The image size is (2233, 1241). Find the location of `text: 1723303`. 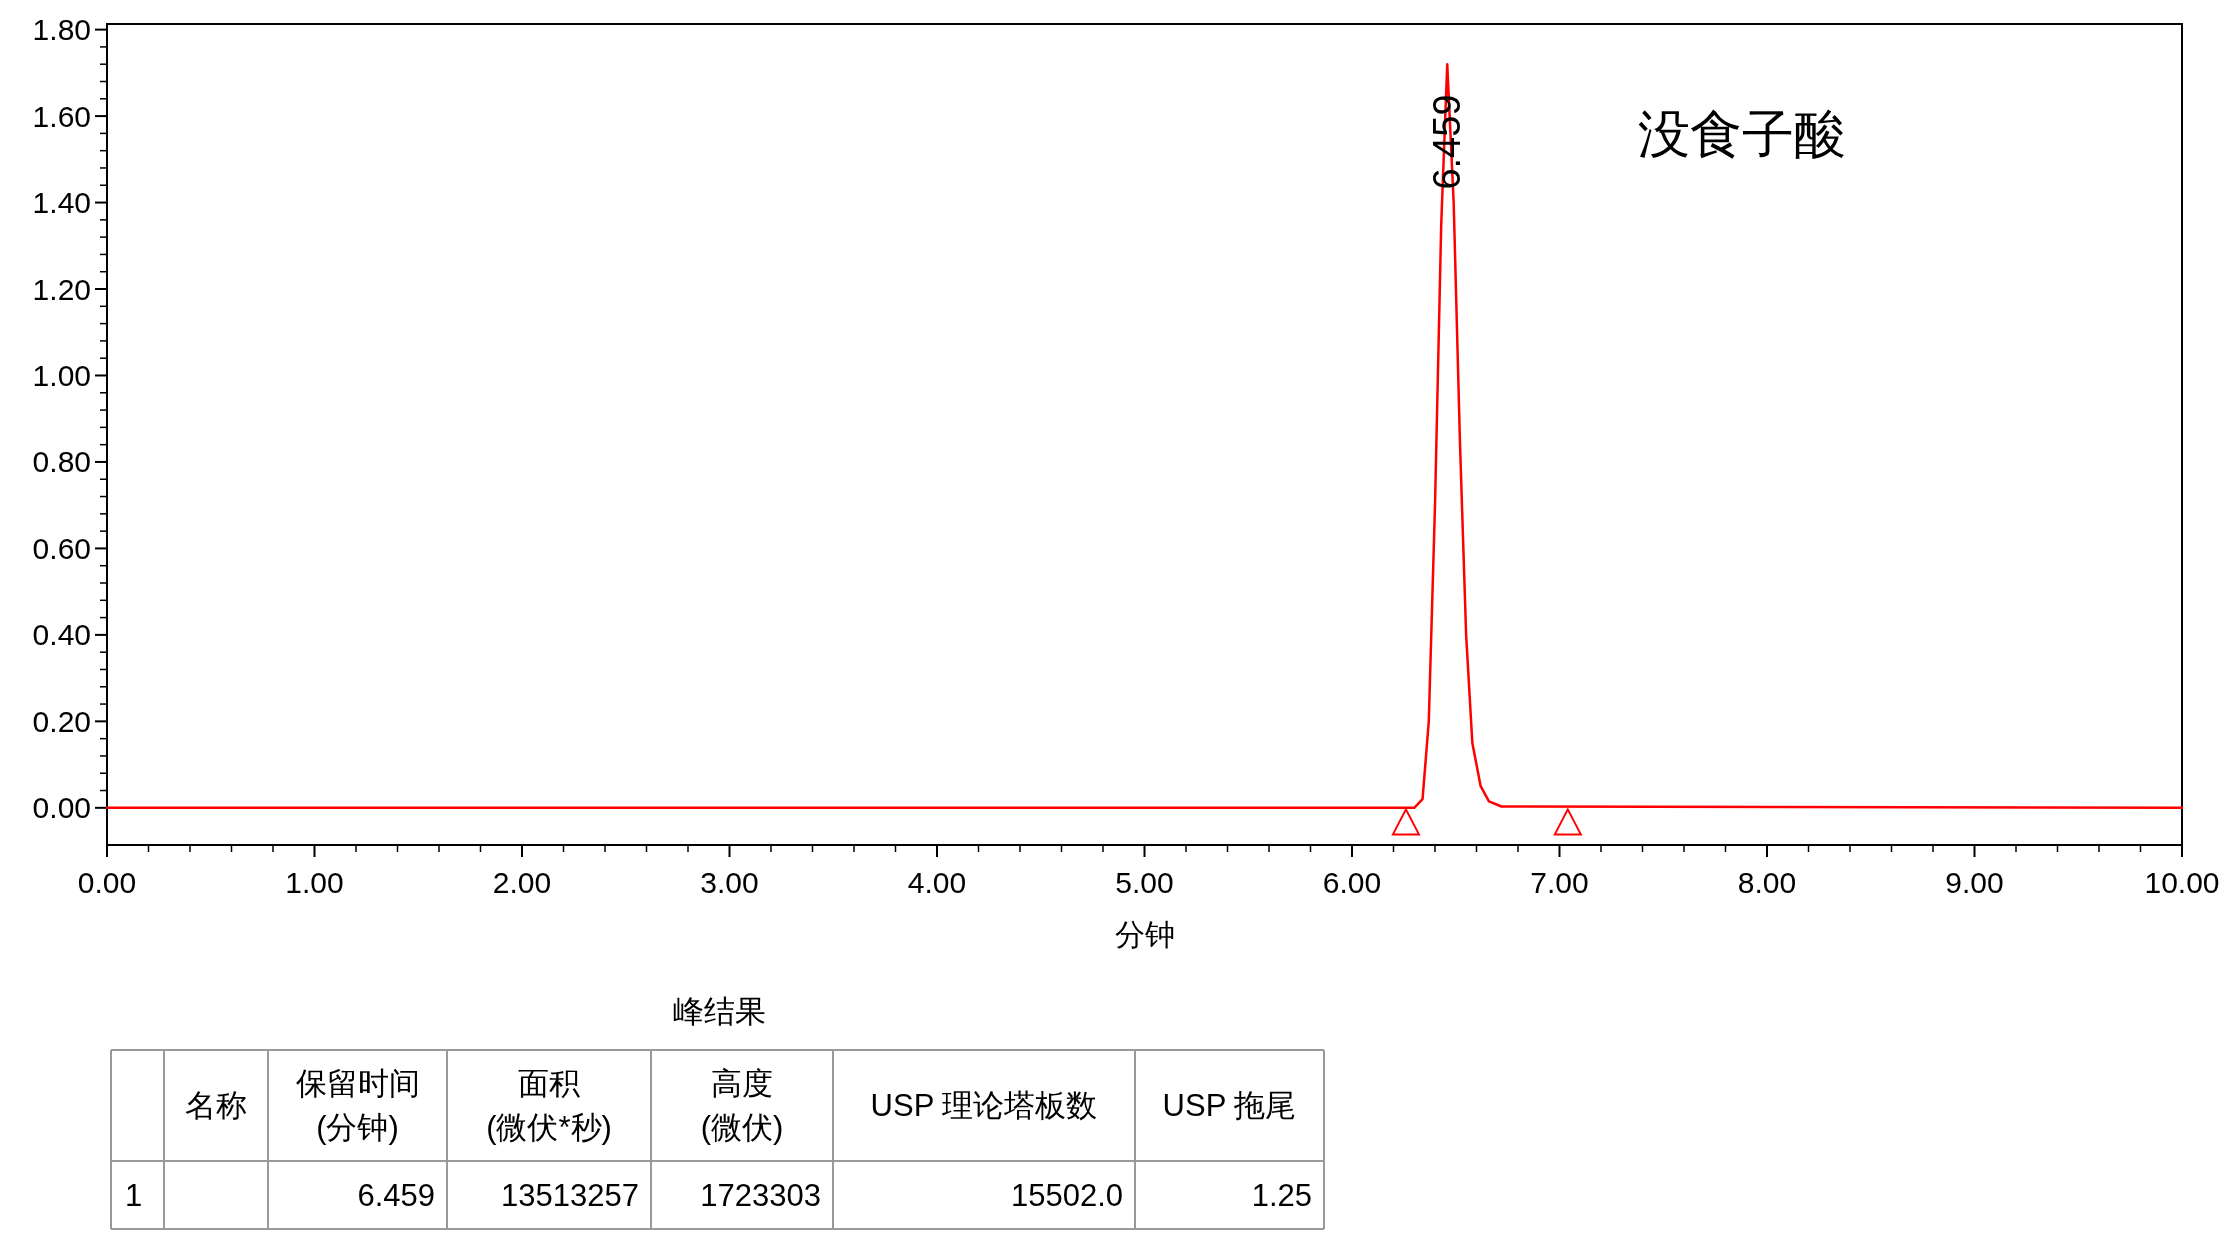

text: 1723303 is located at coordinates (760, 1195).